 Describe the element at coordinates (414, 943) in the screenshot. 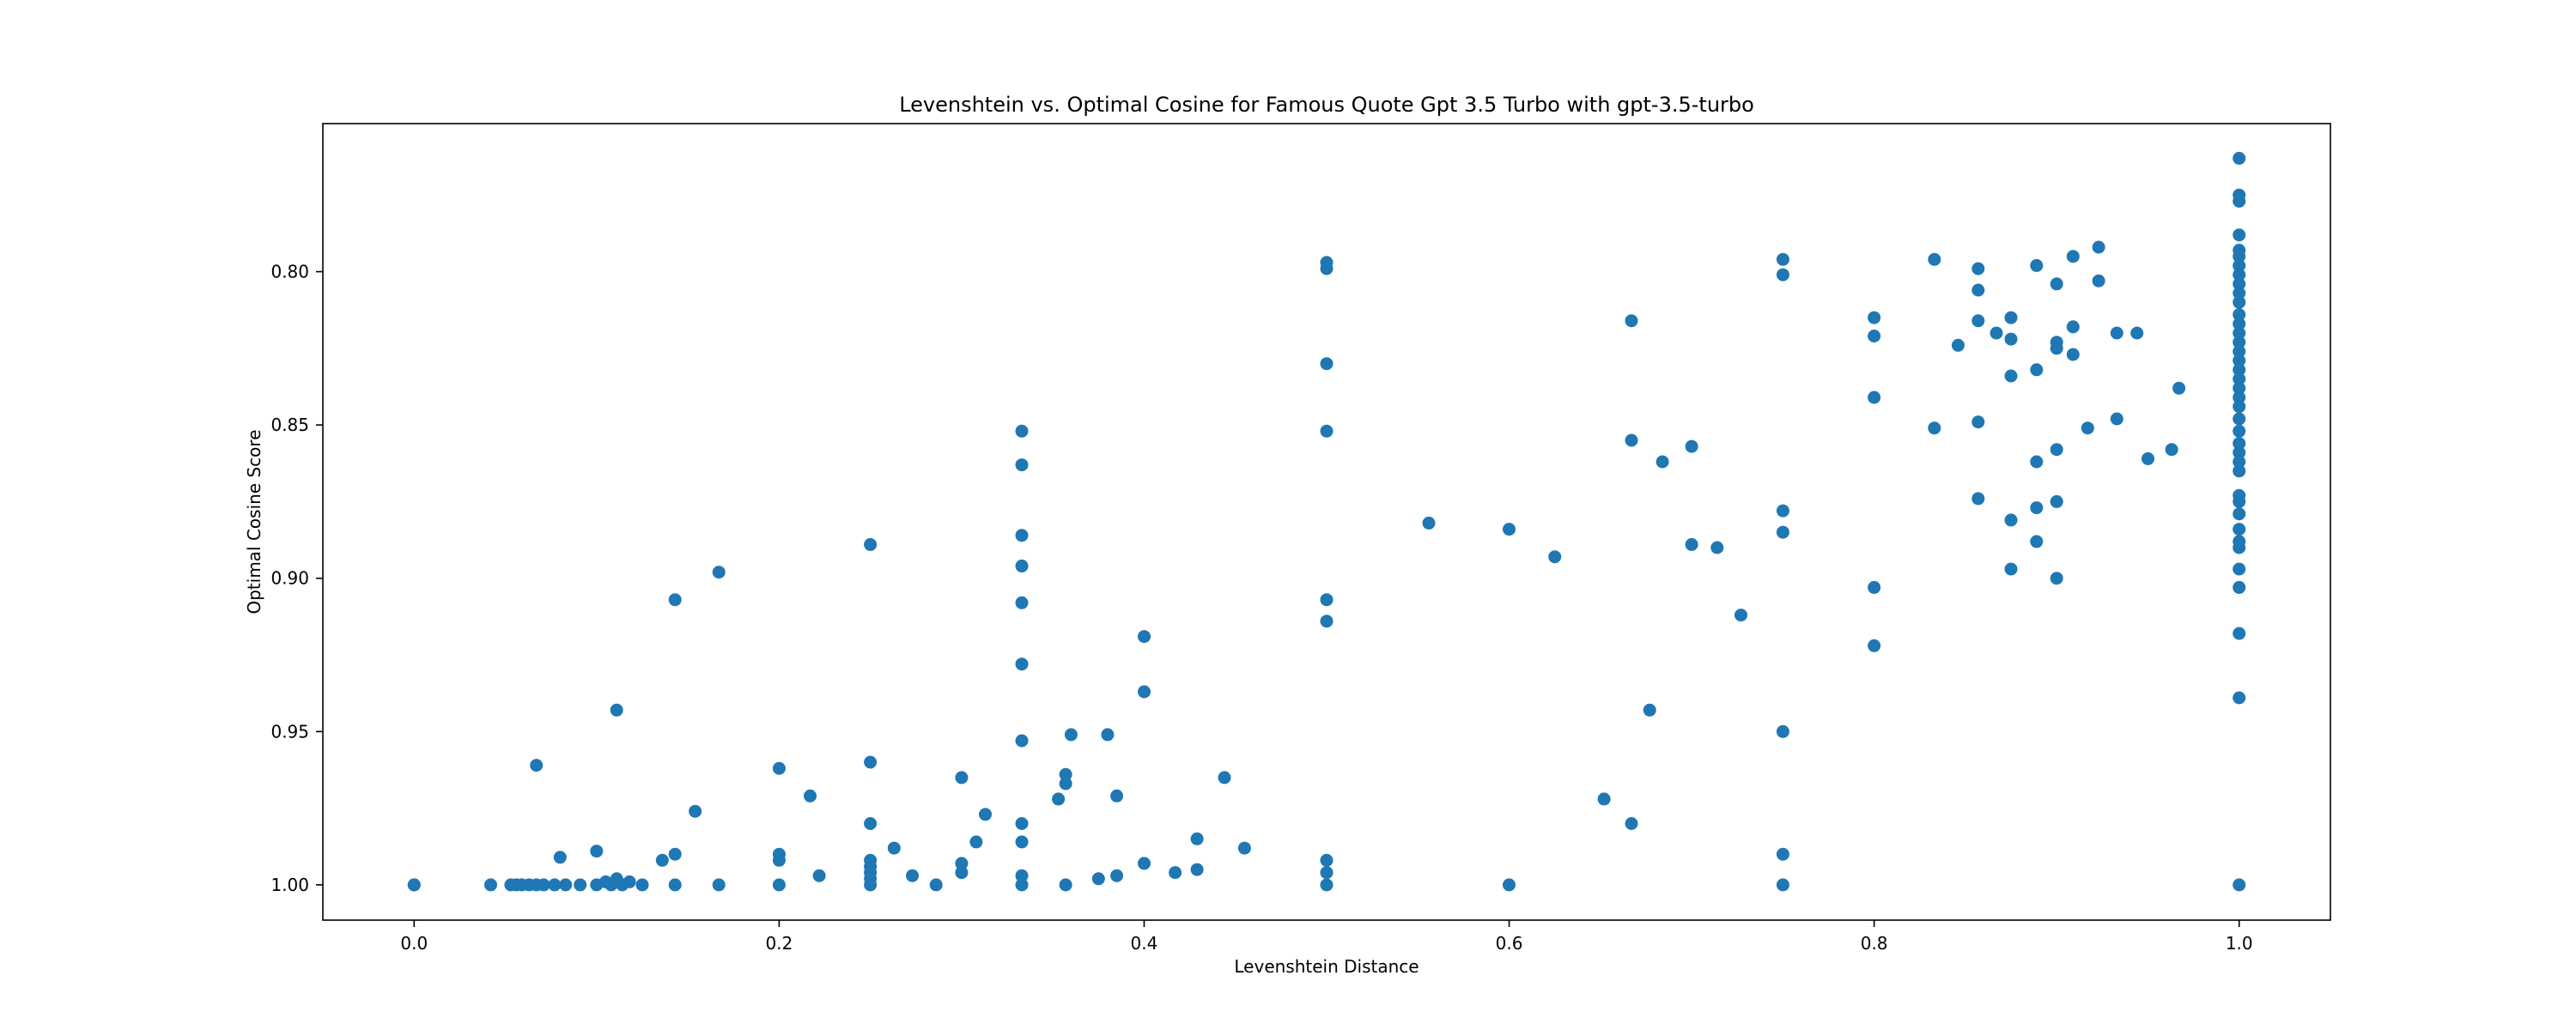

I see `x-tick-label: 0.0` at that location.